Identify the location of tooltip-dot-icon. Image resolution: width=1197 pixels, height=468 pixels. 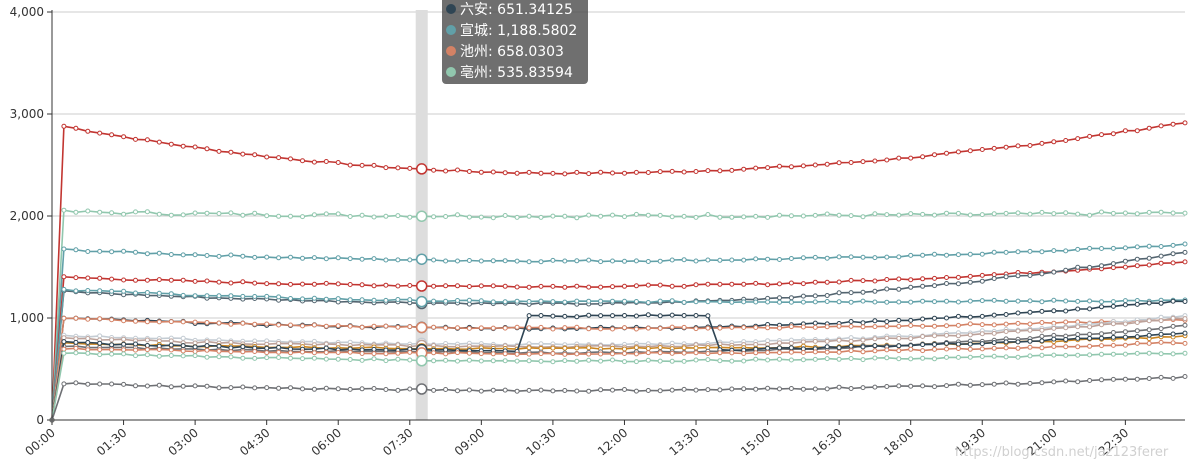
(451, 29).